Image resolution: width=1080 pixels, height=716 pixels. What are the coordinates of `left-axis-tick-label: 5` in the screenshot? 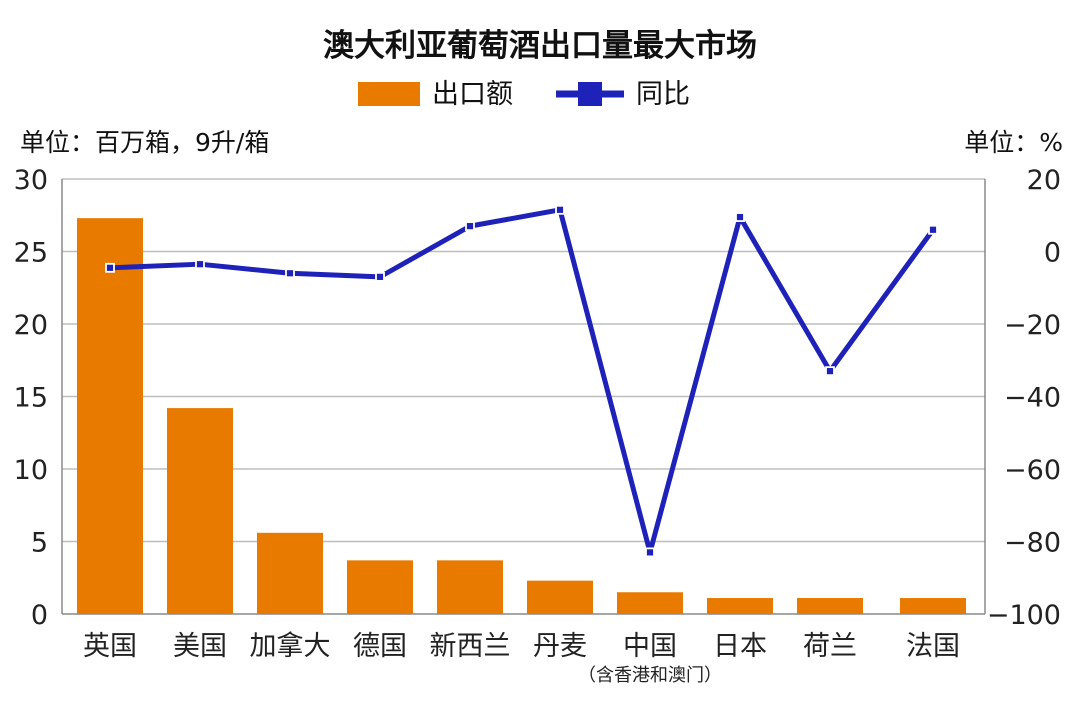 It's located at (39, 543).